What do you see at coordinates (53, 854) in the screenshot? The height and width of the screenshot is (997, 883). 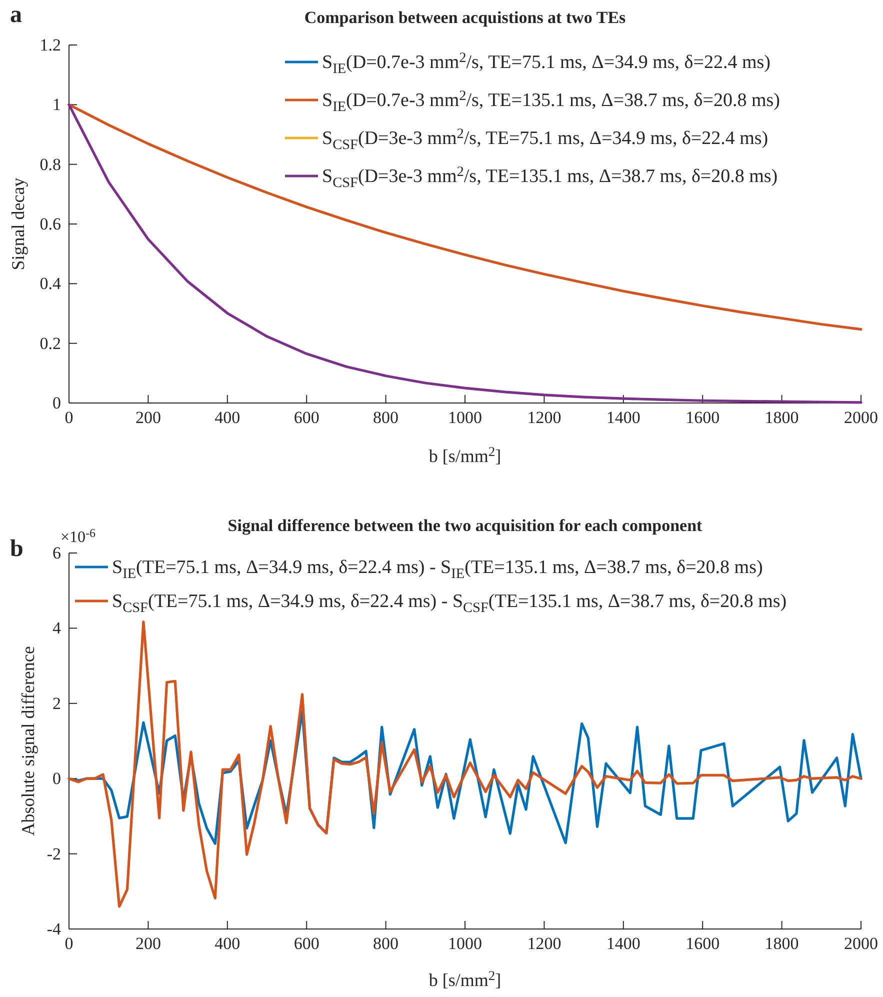 I see `y-tick-label: -2` at bounding box center [53, 854].